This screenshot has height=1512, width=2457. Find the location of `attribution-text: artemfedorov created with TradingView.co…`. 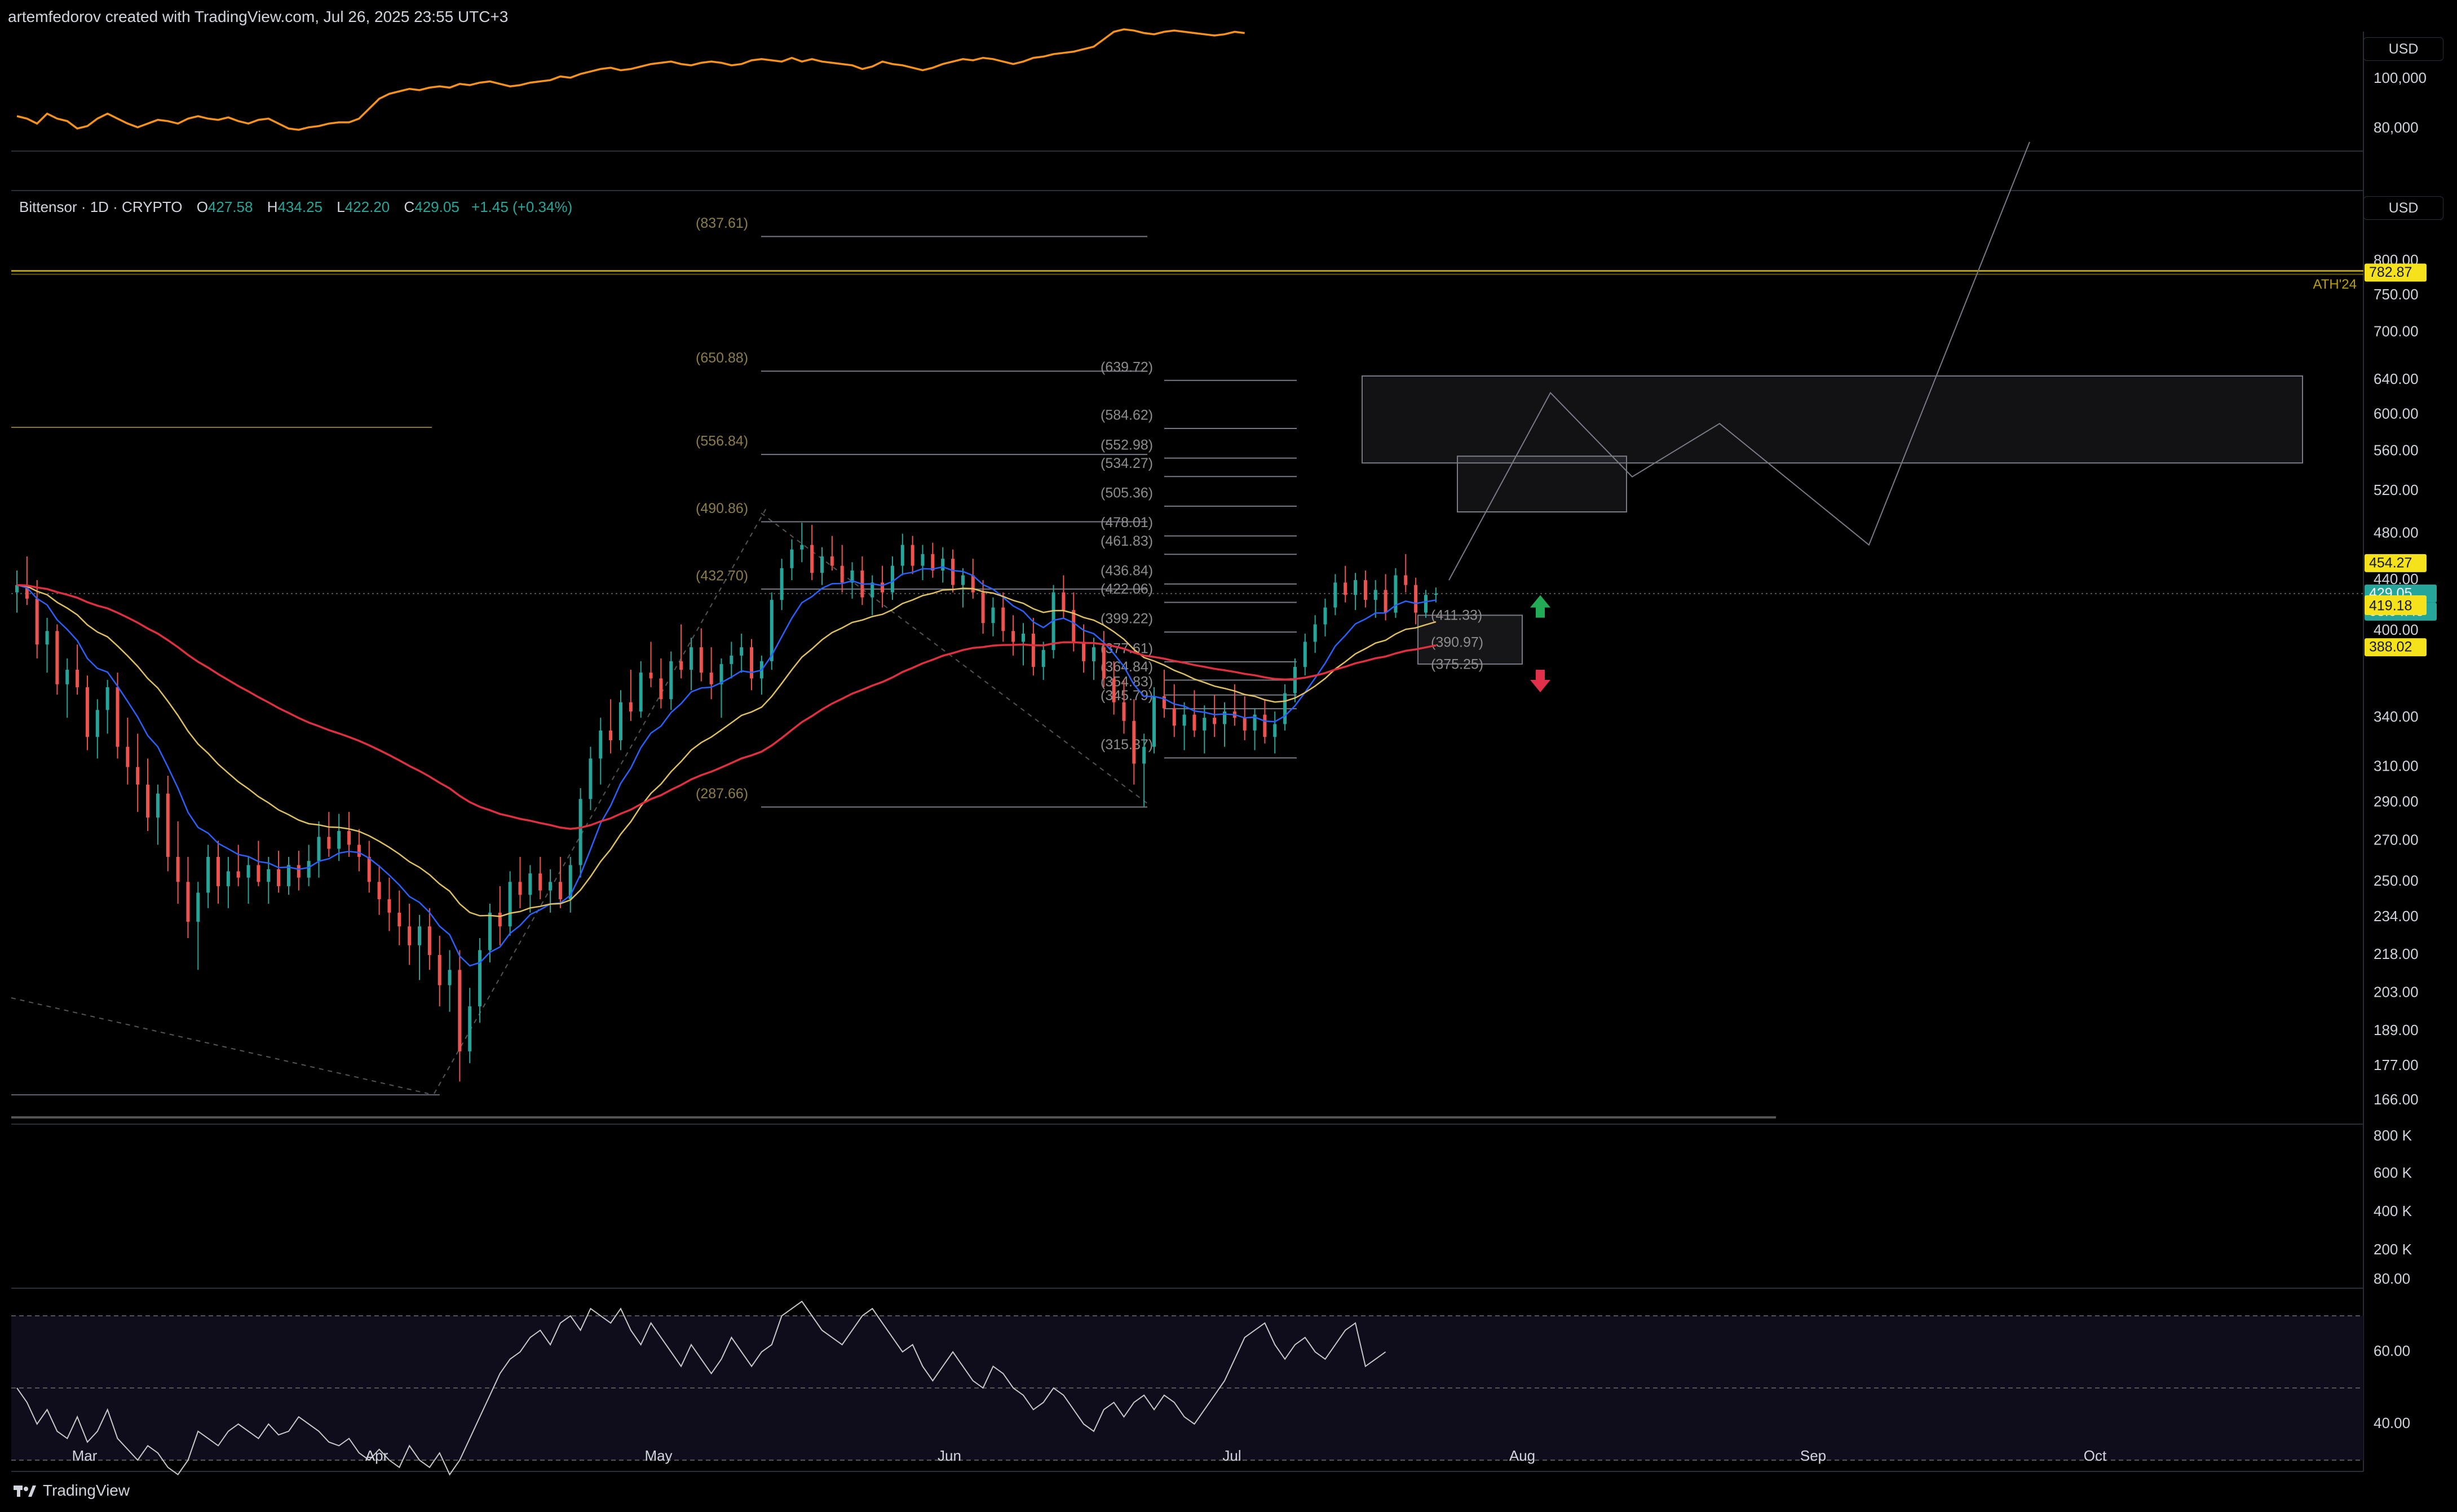

attribution-text: artemfedorov created with TradingView.co… is located at coordinates (258, 16).